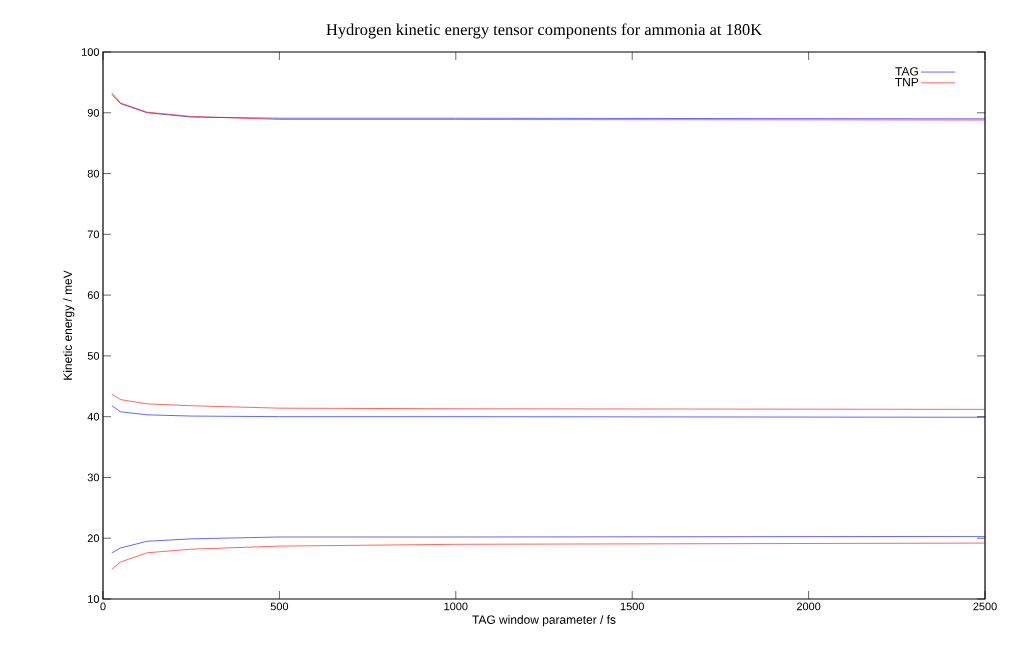  I want to click on y-tick-label: 40, so click(93, 416).